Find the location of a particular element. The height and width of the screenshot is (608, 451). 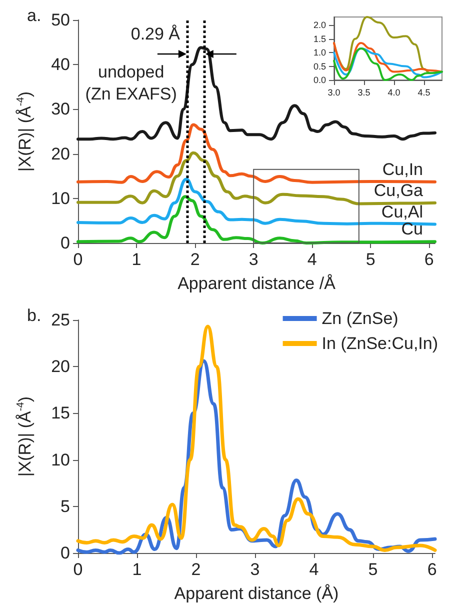

y-tick-label: 1.5 is located at coordinates (319, 39).